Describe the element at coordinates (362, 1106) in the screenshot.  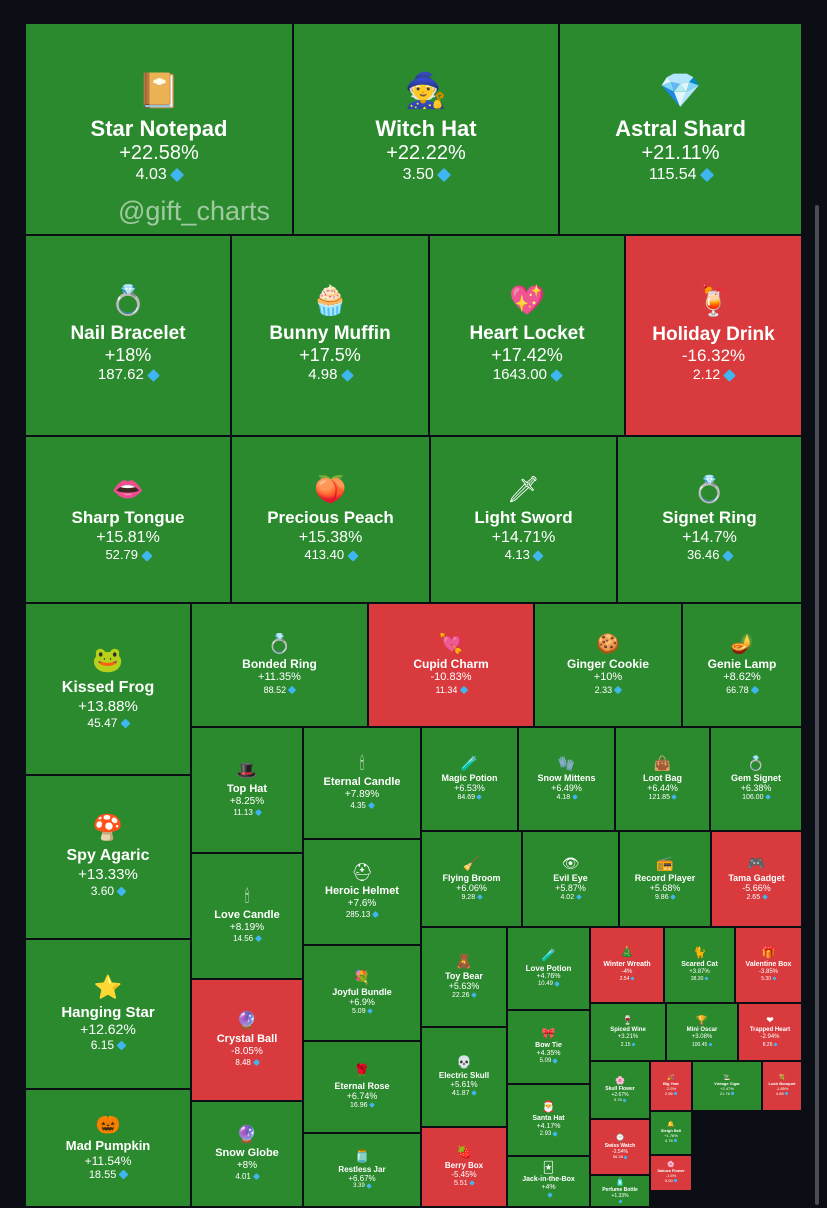
I see `tile-price: 16.96` at that location.